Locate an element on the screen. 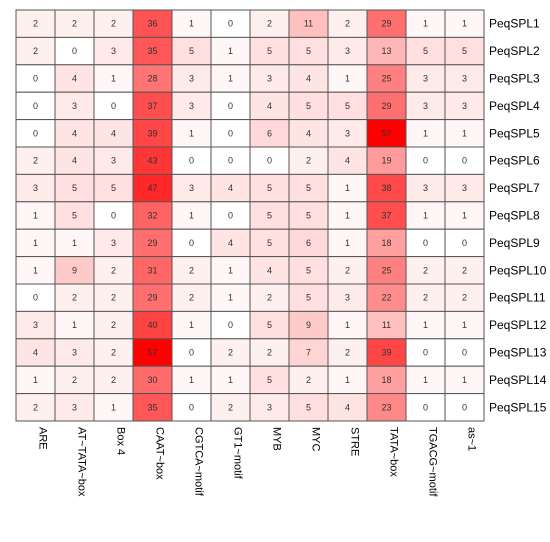 This screenshot has height=542, width=550. cell-value-label: 32 is located at coordinates (152, 216).